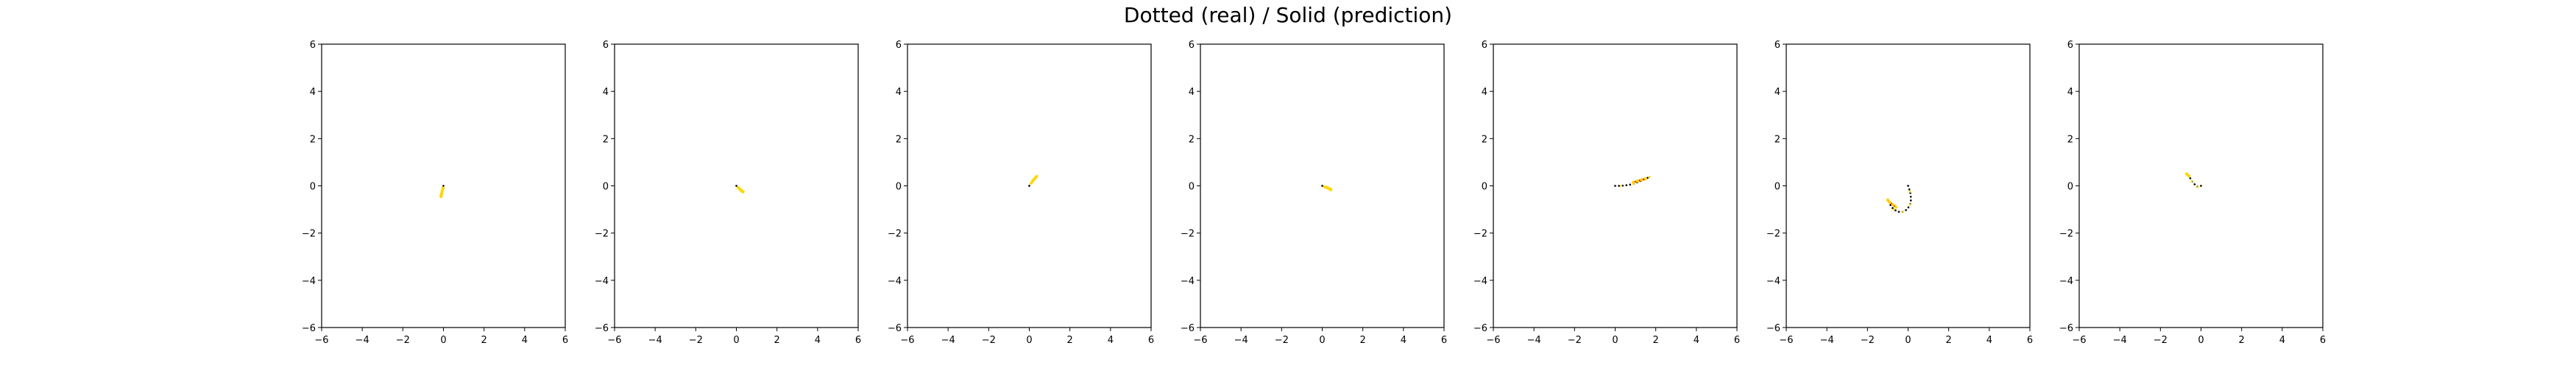  What do you see at coordinates (2192, 193) in the screenshot?
I see `subplot-7: −6 −4 −2 0 2 4 6 −6 −4 −2 0 2 4 6` at bounding box center [2192, 193].